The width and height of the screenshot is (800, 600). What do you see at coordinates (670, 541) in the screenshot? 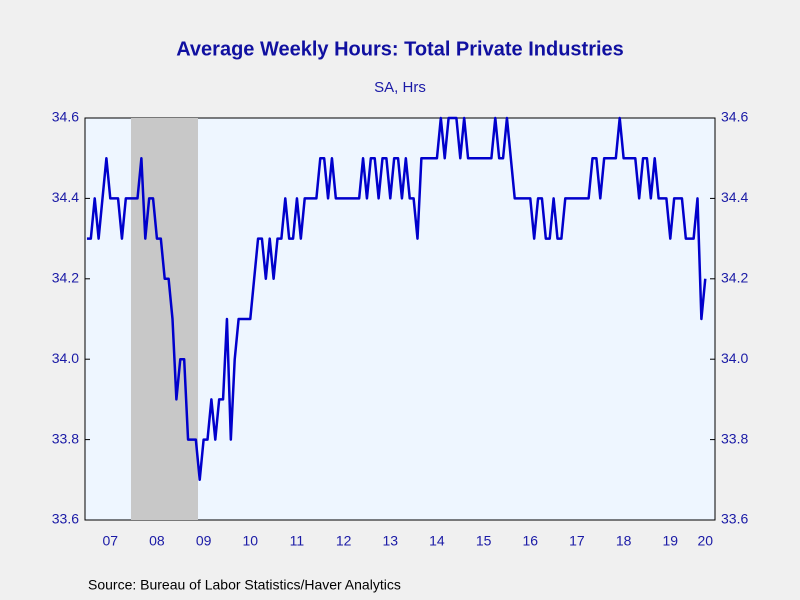
I see `x-tick-label: 19` at bounding box center [670, 541].